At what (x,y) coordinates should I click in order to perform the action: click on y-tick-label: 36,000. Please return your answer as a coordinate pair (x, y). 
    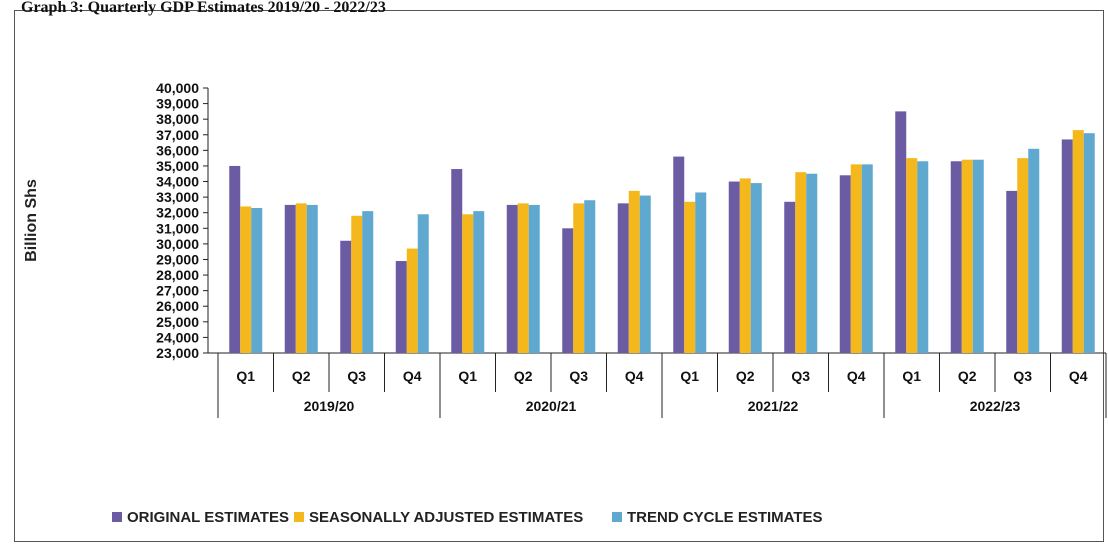
    Looking at the image, I should click on (177, 150).